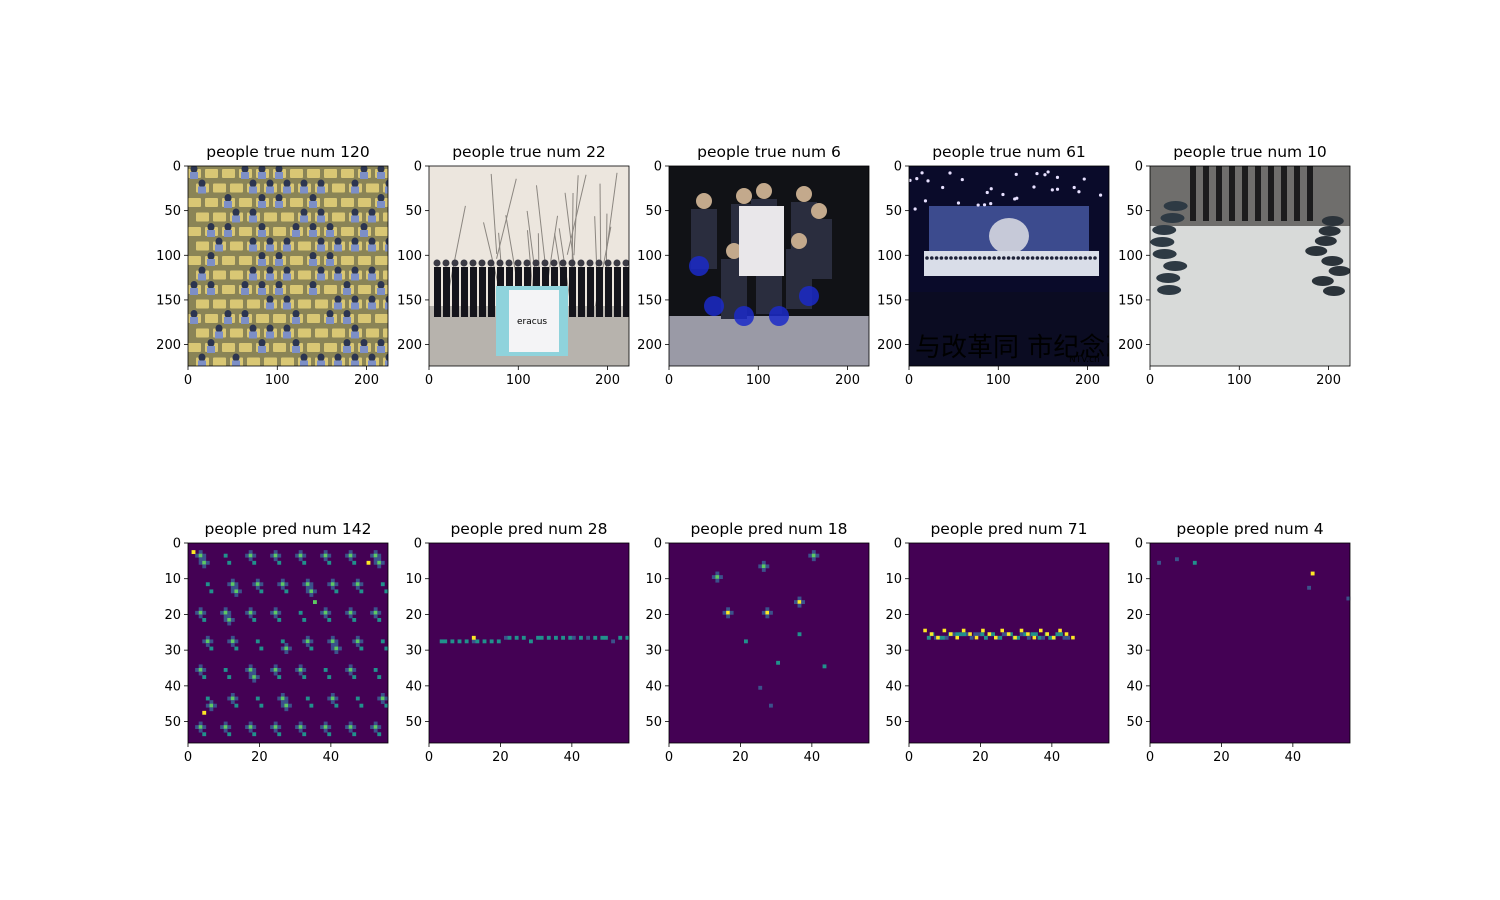  I want to click on stage-banner-text: 与改革同 市纪念改革开, so click(1049, 348).